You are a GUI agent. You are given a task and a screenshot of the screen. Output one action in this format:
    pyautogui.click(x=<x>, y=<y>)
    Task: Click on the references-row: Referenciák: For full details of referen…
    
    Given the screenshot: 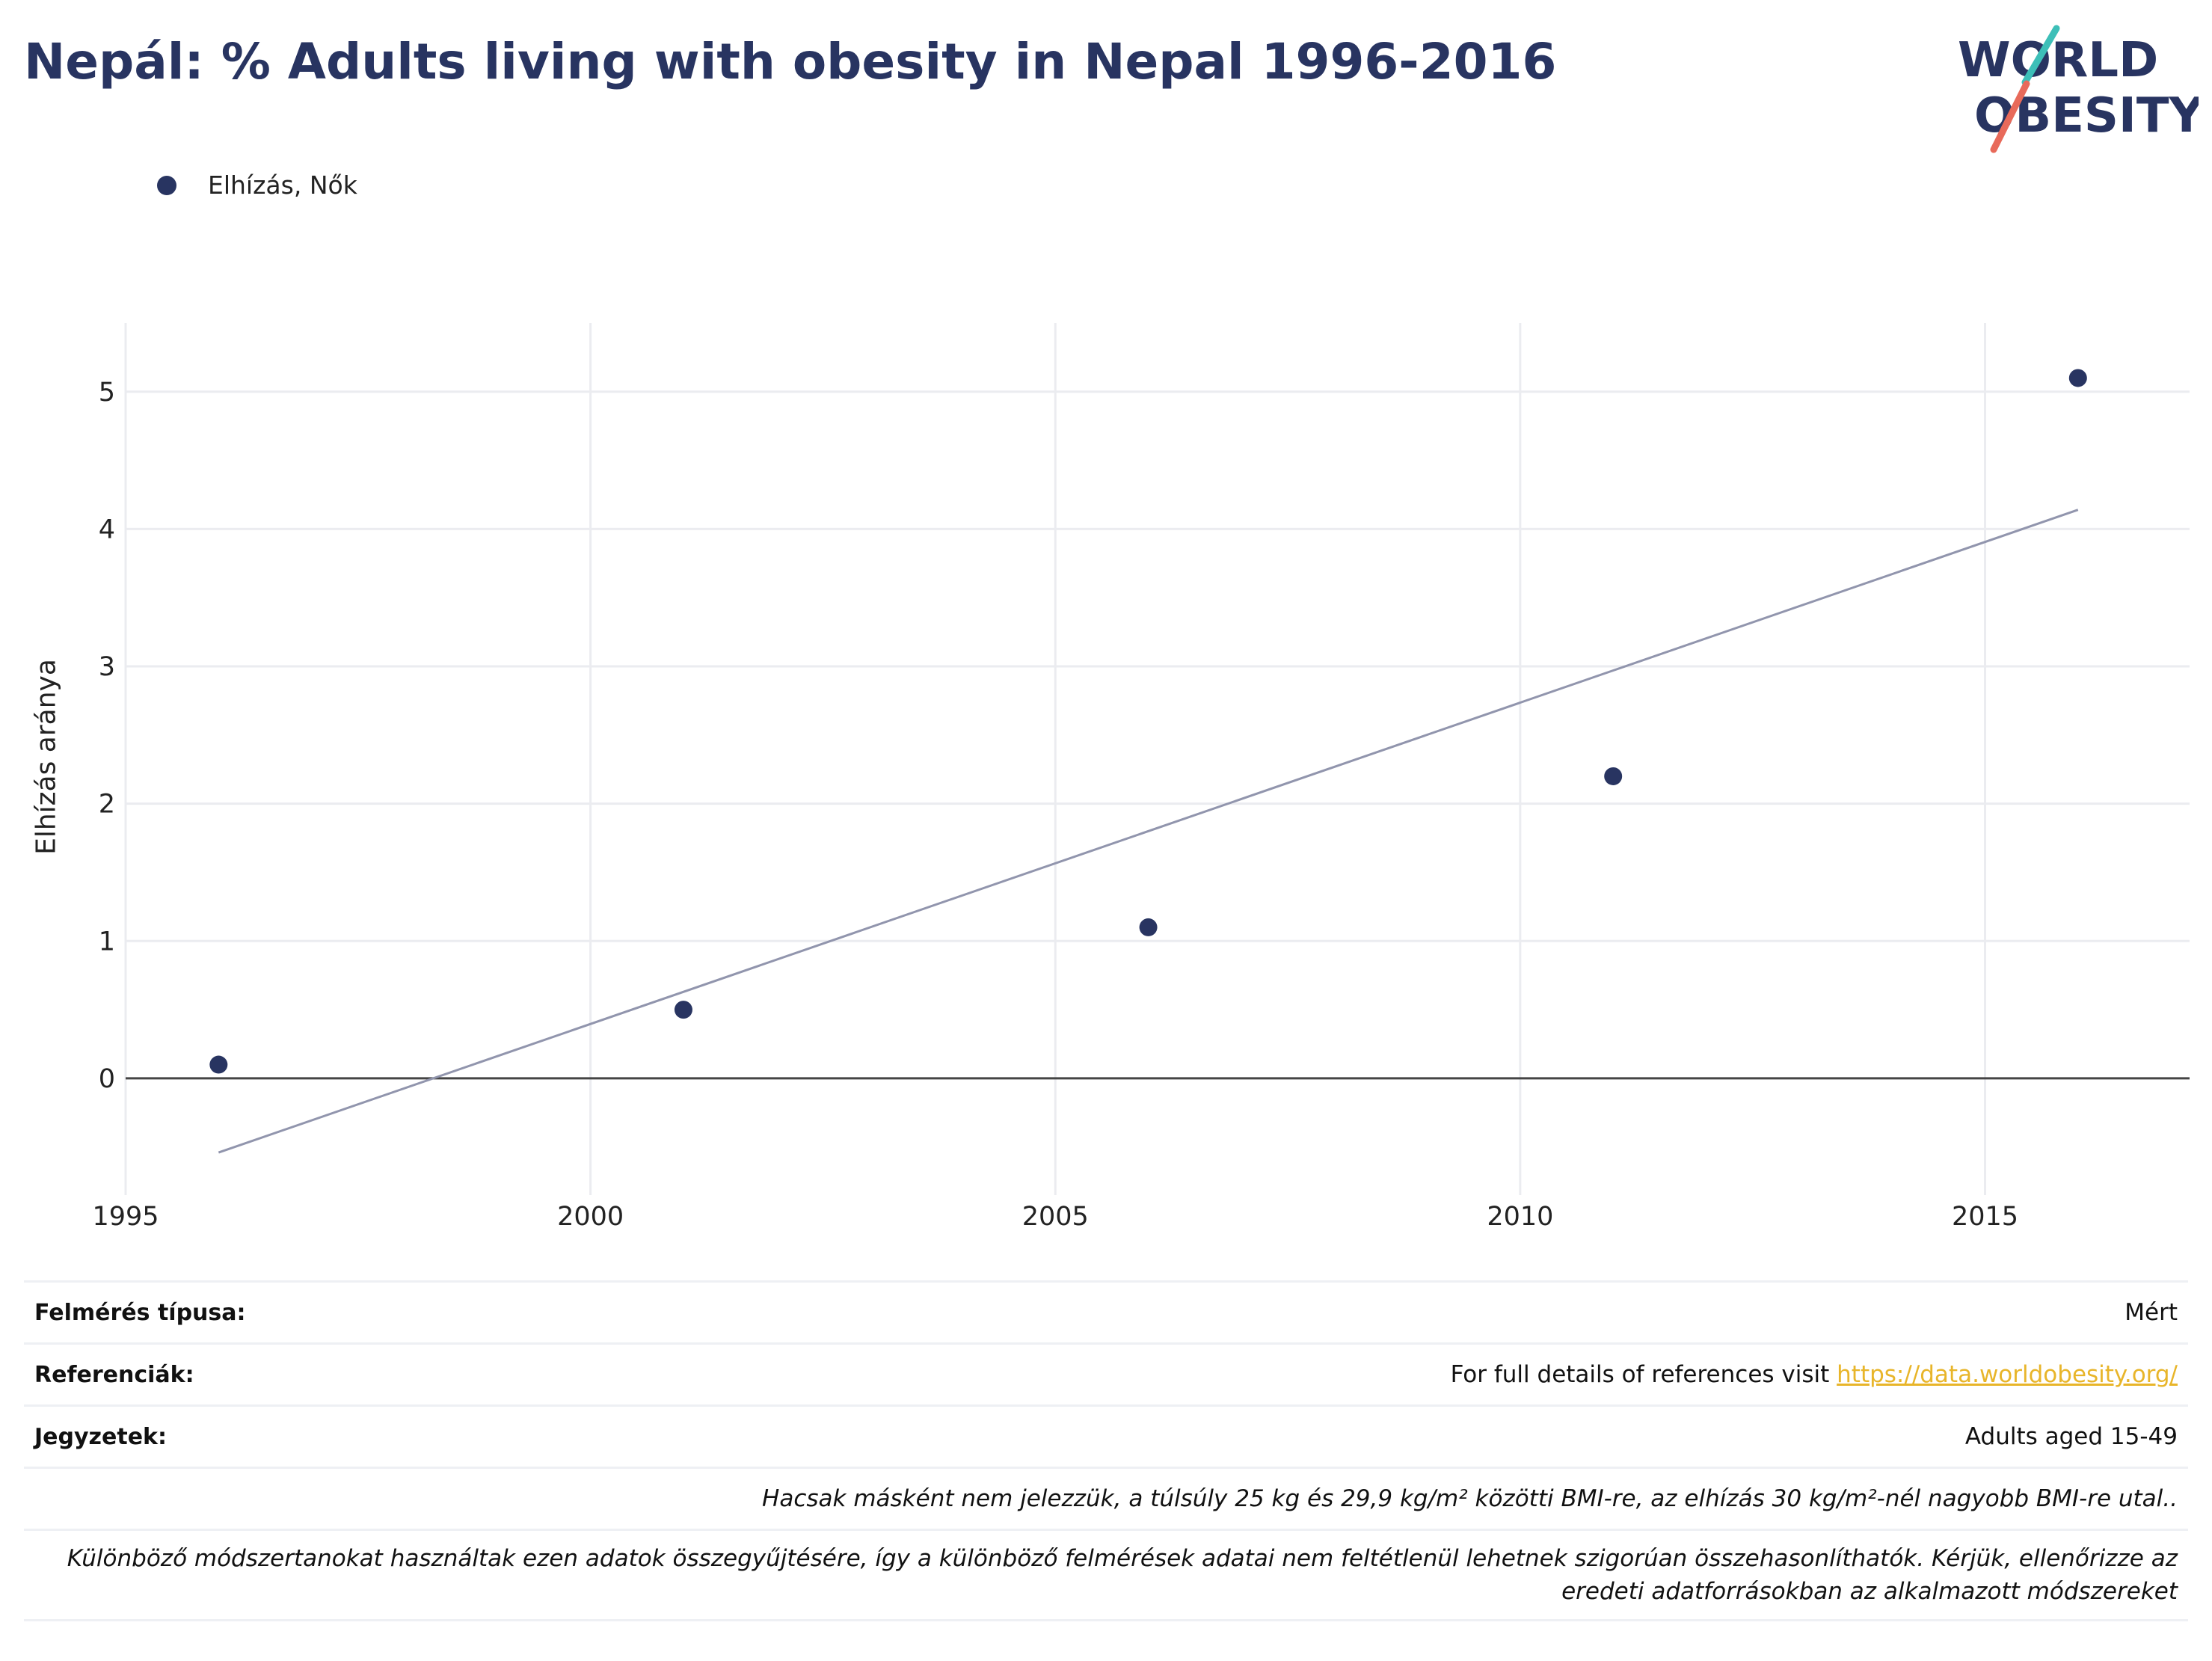 What is the action you would take?
    pyautogui.click(x=1106, y=1373)
    